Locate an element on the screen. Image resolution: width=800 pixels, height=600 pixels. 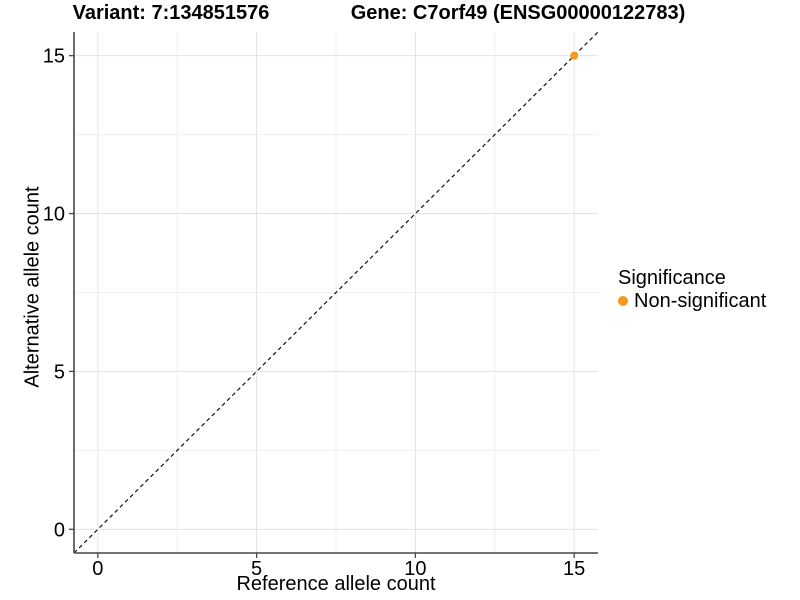
plot-title-variant: Variant: 7:134851576 is located at coordinates (171, 13).